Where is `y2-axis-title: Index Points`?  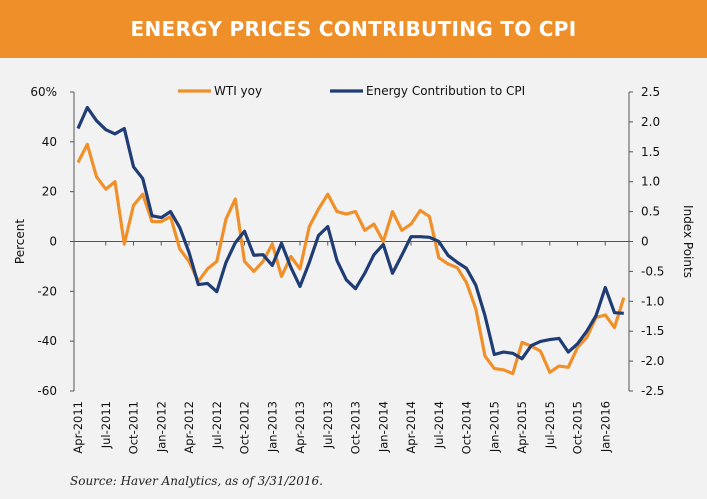 y2-axis-title: Index Points is located at coordinates (688, 241).